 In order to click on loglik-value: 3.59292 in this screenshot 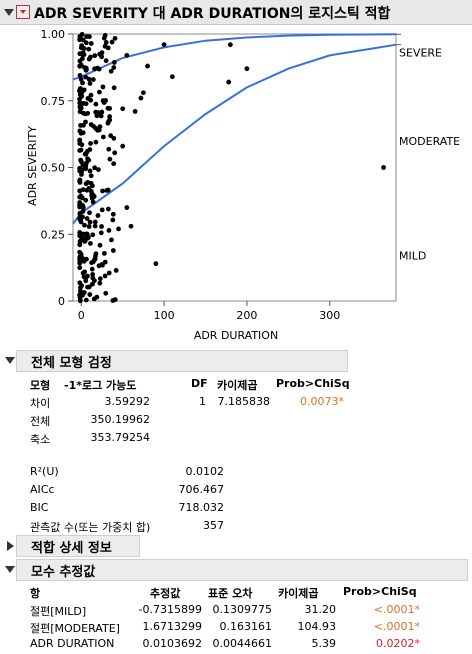, I will do `click(127, 401)`.